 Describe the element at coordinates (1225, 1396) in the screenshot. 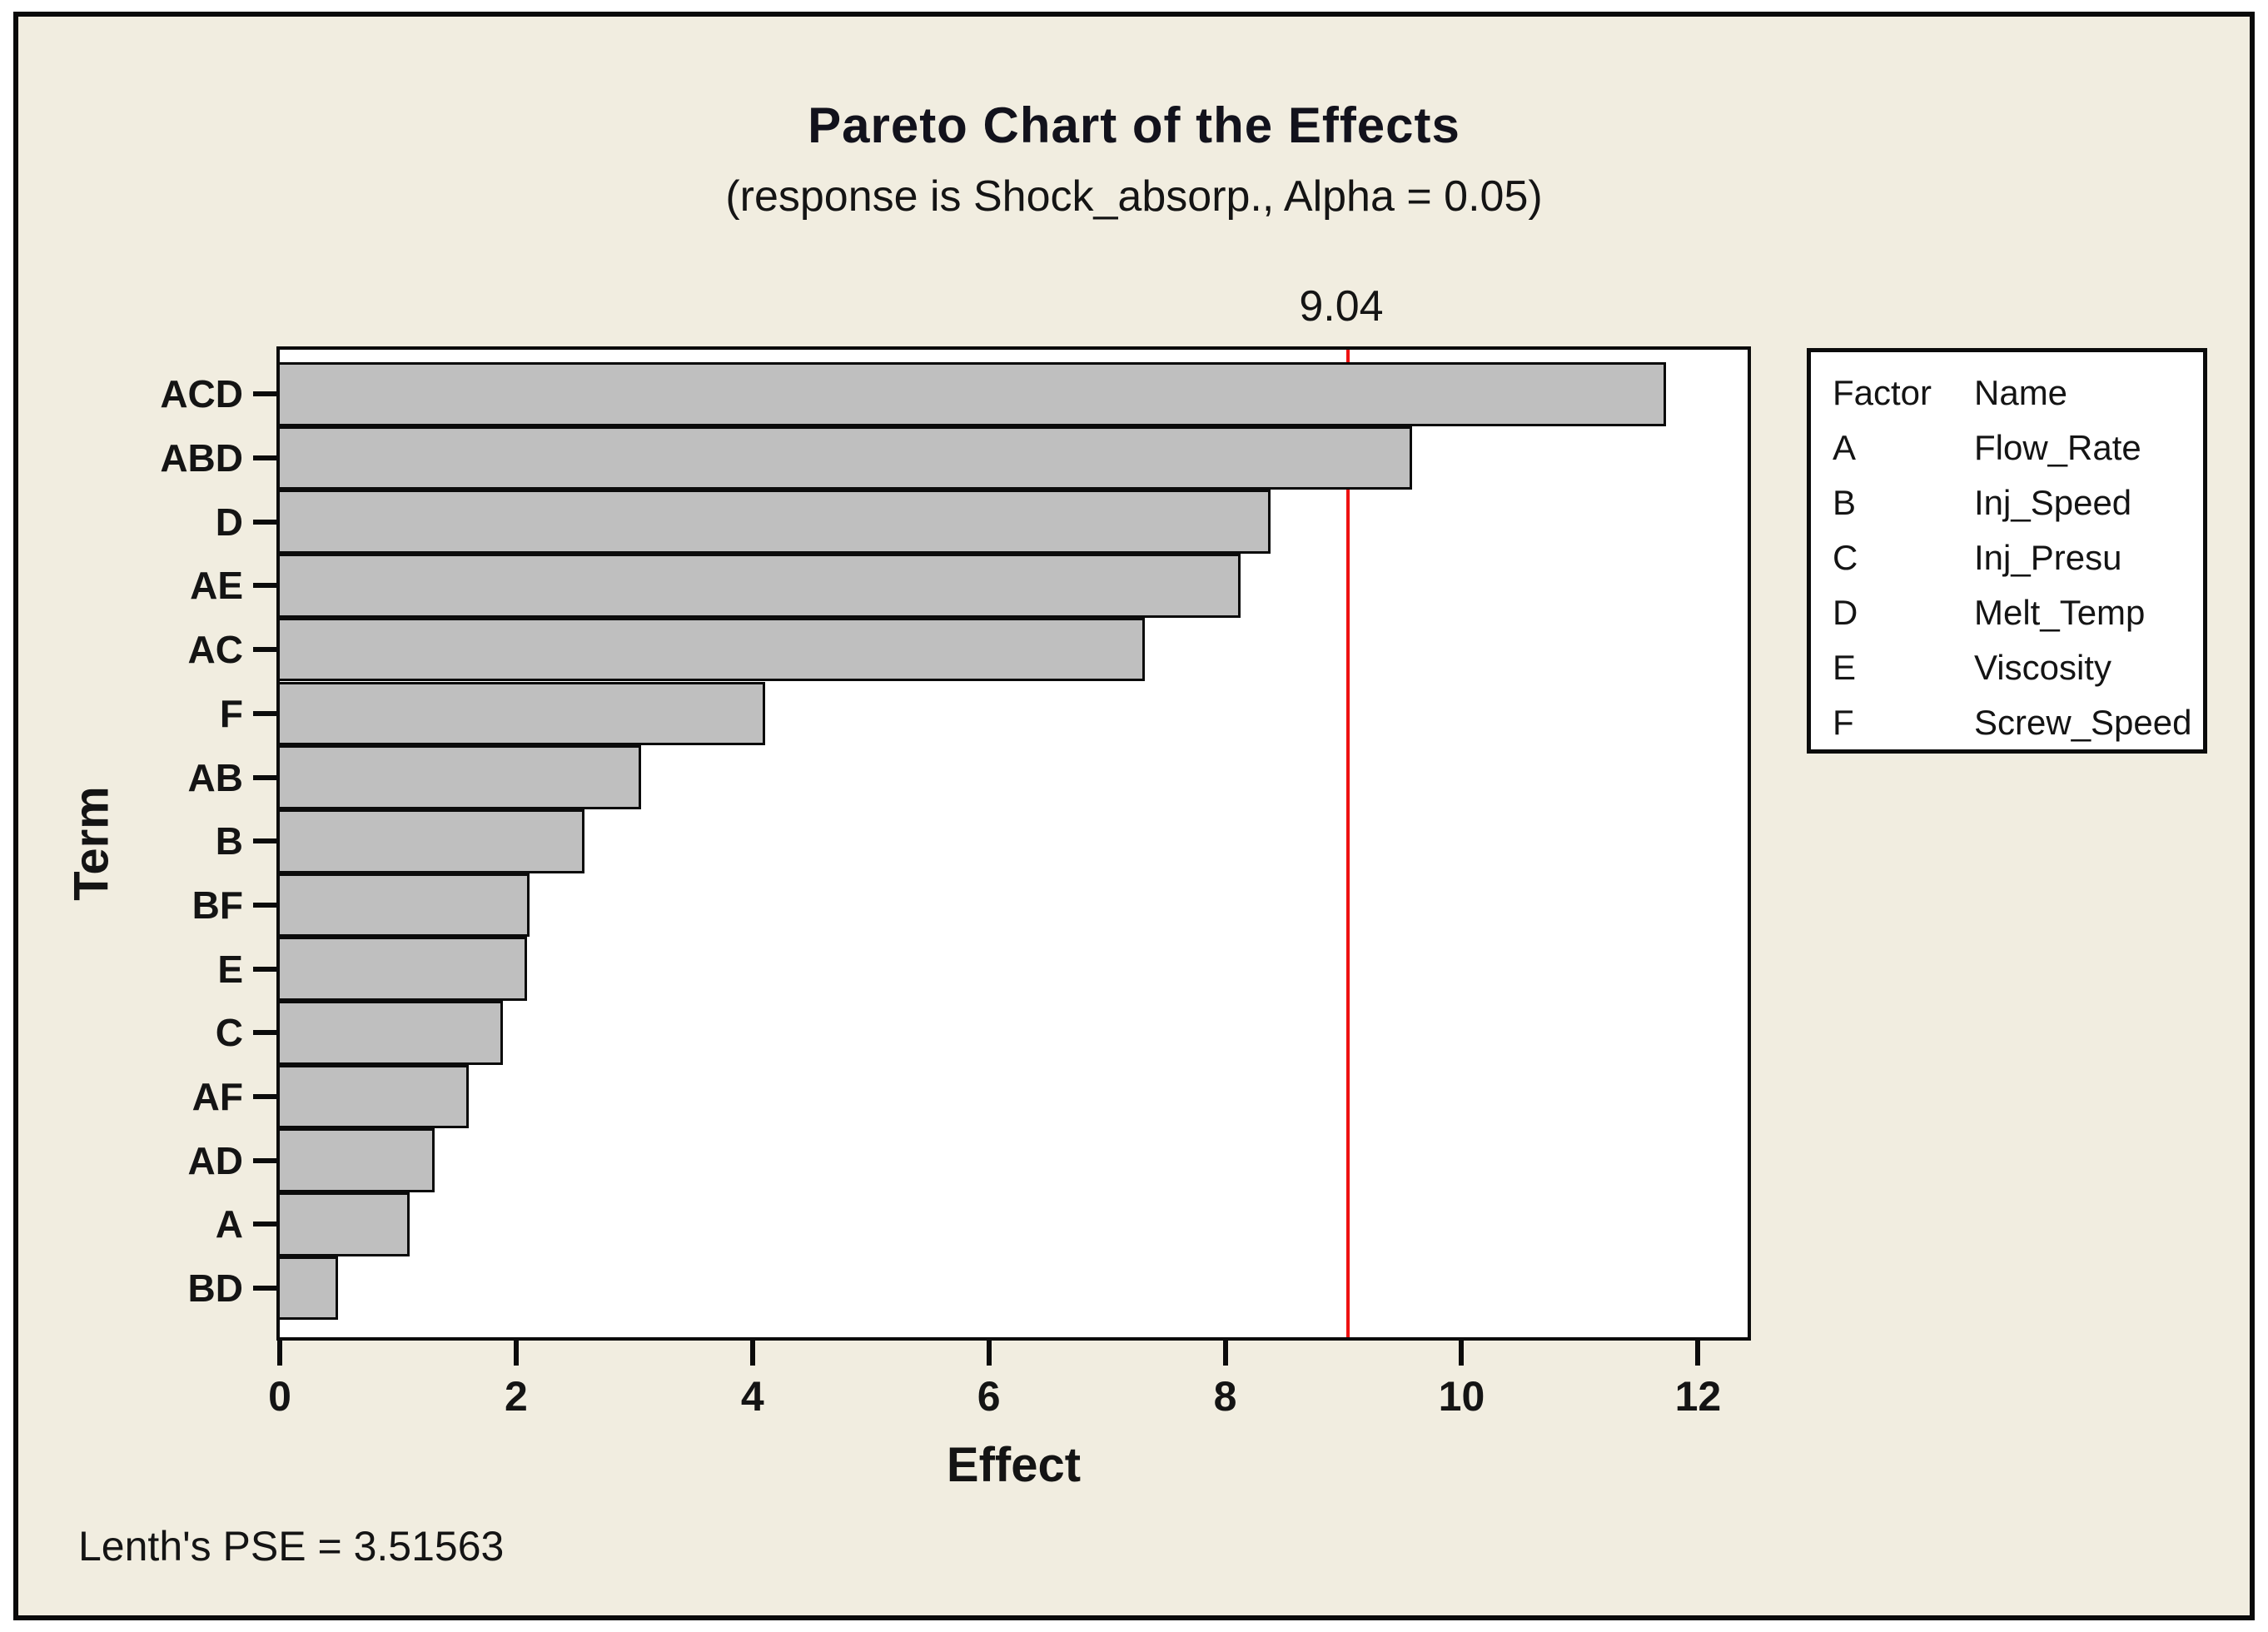

I see `x-tick-label-8: 8` at that location.